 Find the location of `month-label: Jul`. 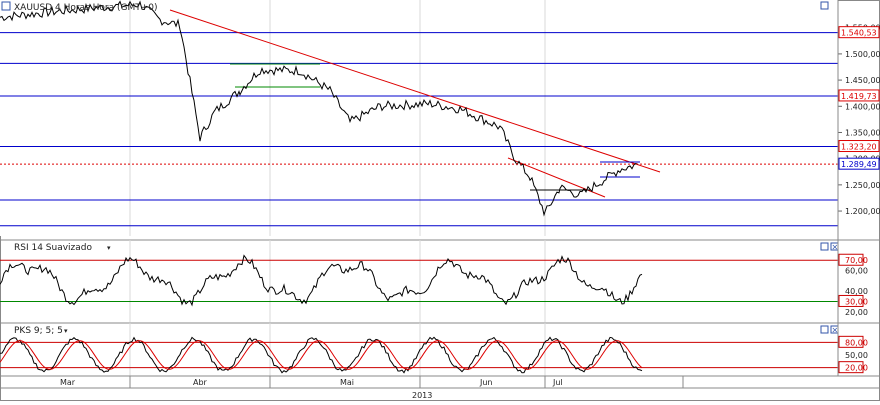

month-label: Jul is located at coordinates (557, 382).